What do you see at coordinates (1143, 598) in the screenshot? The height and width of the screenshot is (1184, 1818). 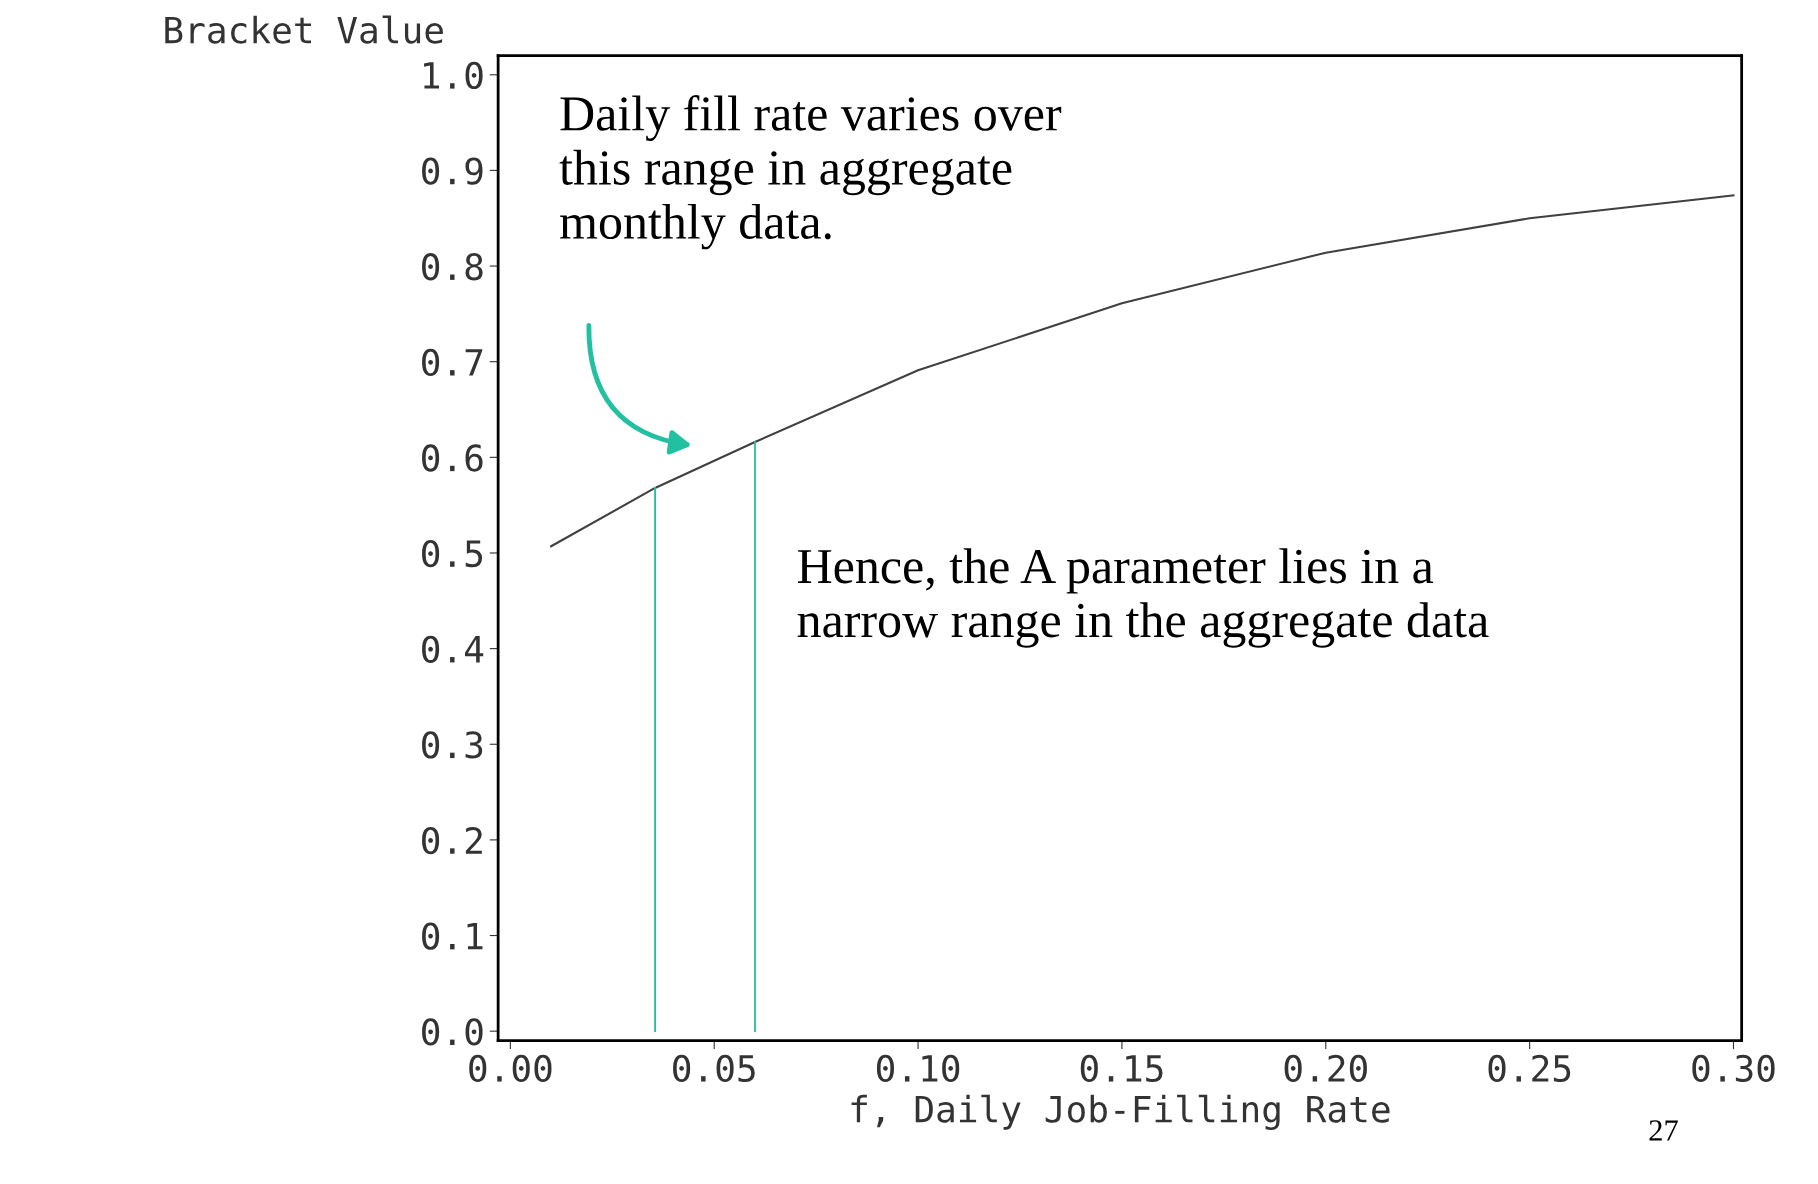 I see `annotation: Hence, the A parameter lies in a narrow range in the aggregate data` at bounding box center [1143, 598].